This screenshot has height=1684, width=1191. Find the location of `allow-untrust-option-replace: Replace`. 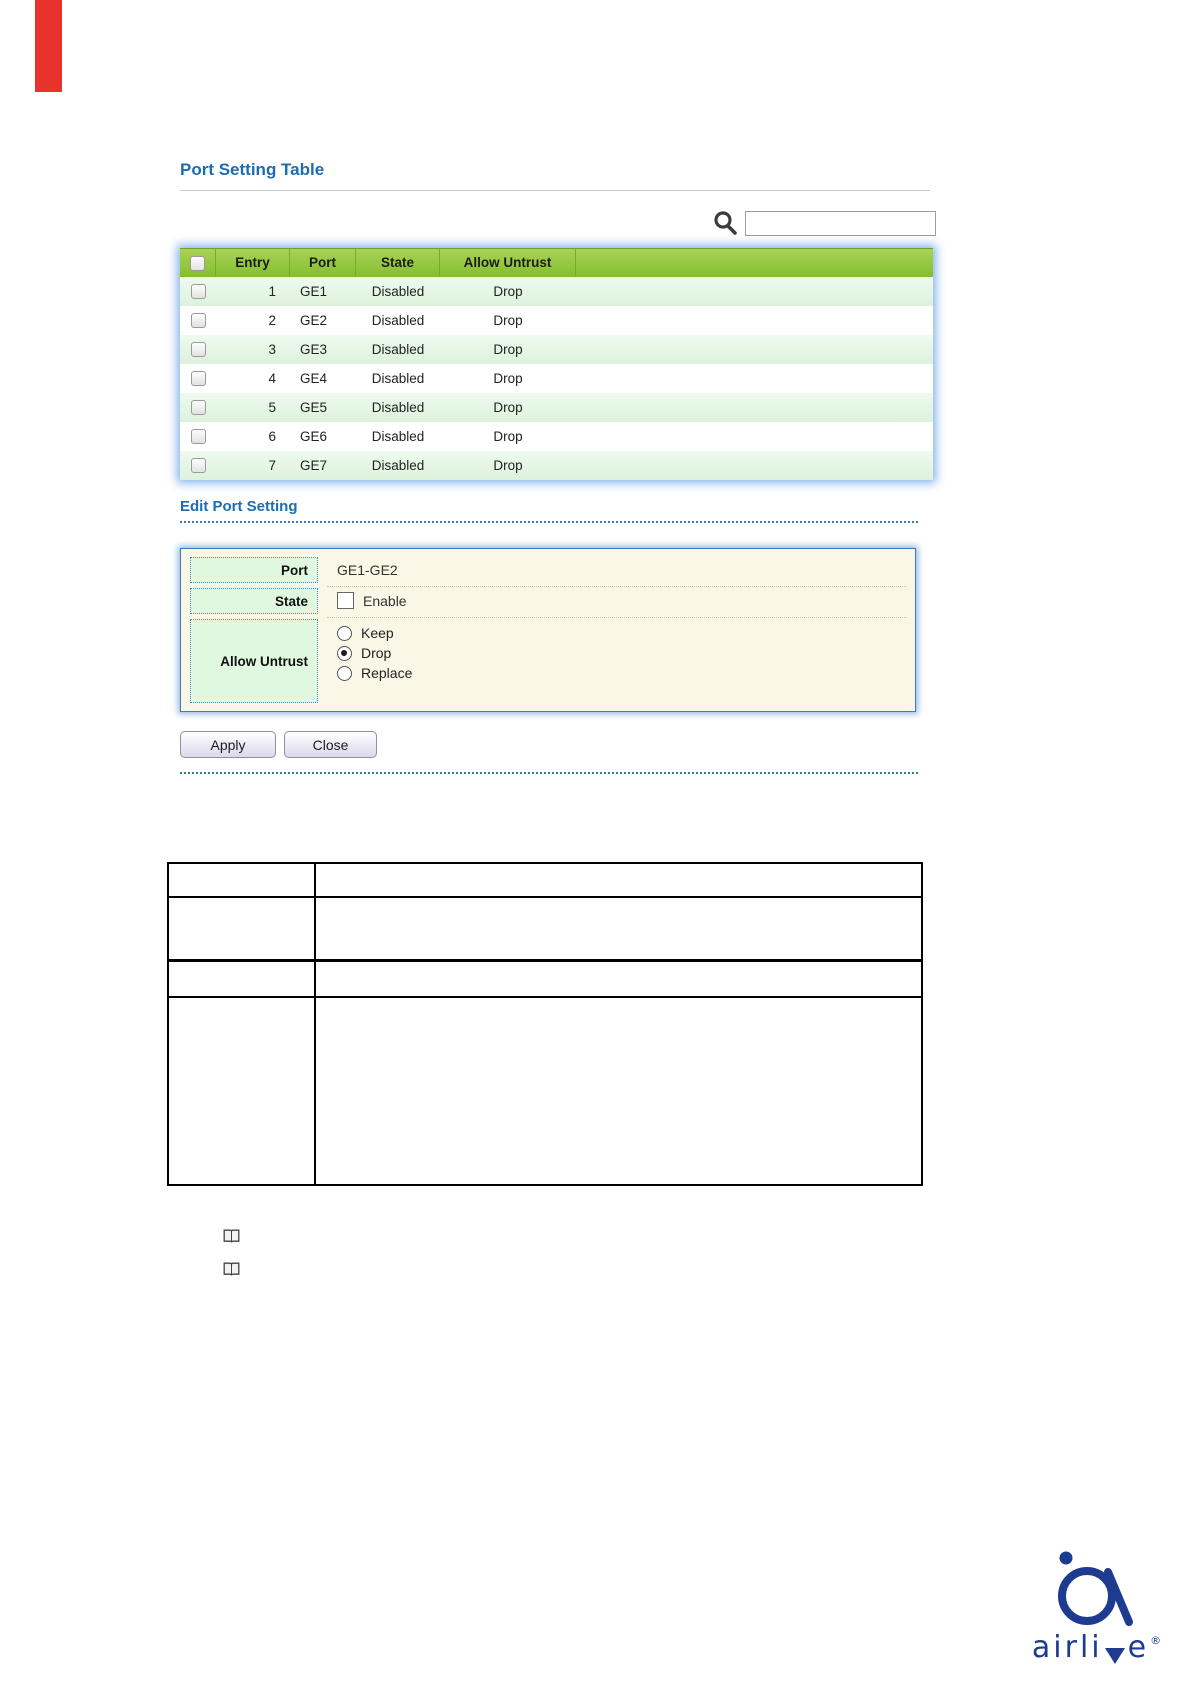

allow-untrust-option-replace: Replace is located at coordinates (374, 673).